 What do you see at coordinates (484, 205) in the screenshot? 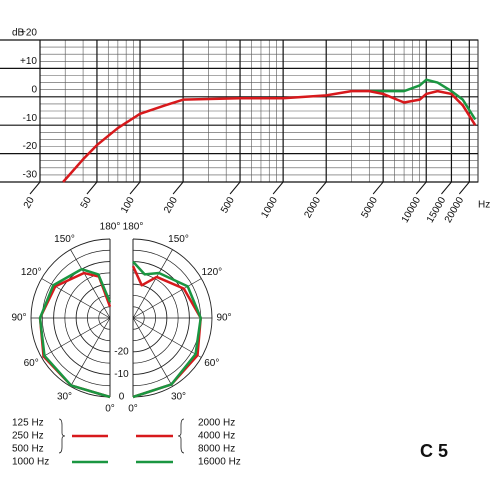
I see `x-axis-label: Hz` at bounding box center [484, 205].